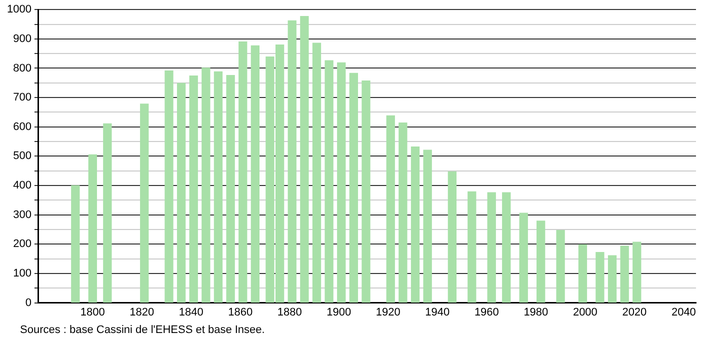  What do you see at coordinates (142, 312) in the screenshot?
I see `x-tick-label: 1820` at bounding box center [142, 312].